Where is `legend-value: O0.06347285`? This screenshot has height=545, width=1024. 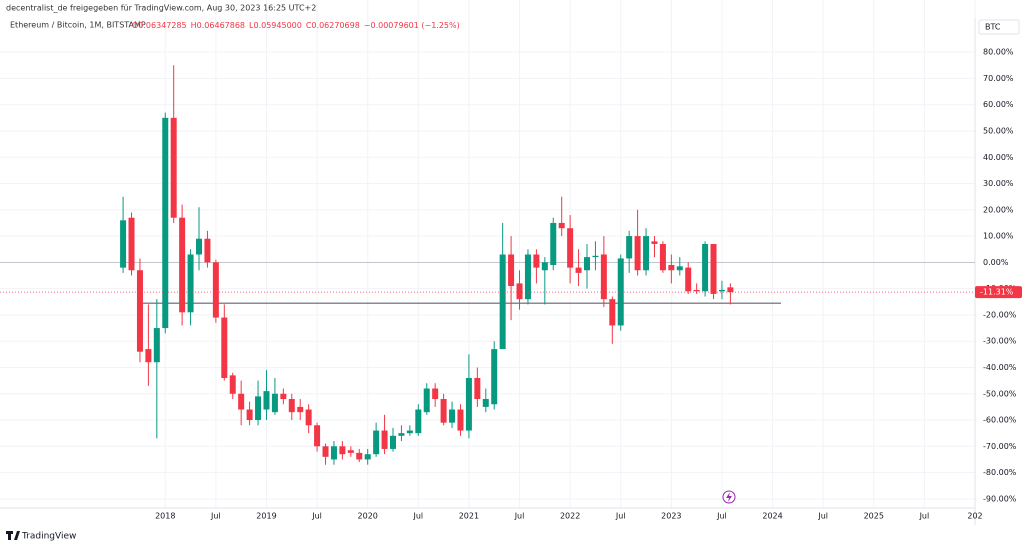
legend-value: O0.06347285 is located at coordinates (159, 25).